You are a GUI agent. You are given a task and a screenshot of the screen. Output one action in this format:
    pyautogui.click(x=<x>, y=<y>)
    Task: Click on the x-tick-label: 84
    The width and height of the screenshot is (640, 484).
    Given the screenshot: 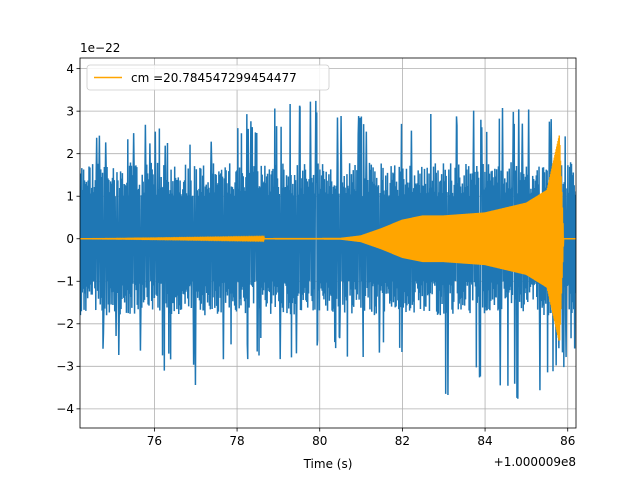 What is the action you would take?
    pyautogui.click(x=484, y=441)
    